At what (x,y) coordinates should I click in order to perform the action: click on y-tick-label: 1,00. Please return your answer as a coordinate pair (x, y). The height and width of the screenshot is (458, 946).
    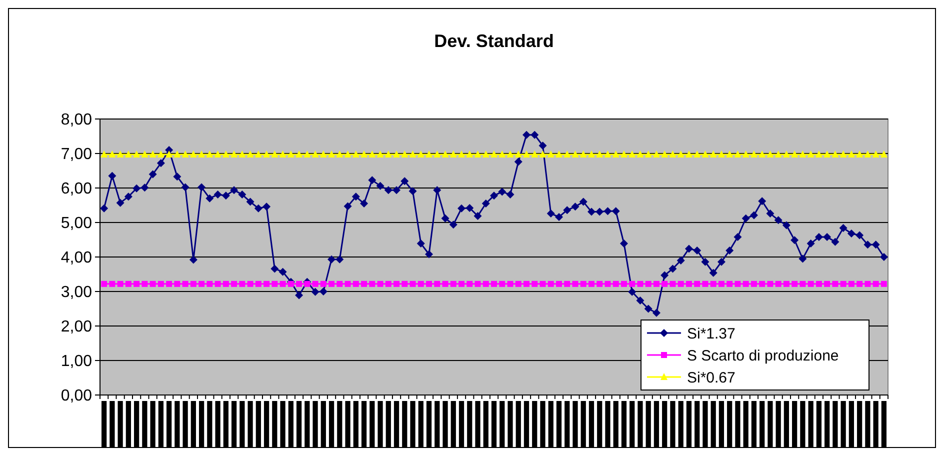
    Looking at the image, I should click on (76, 361).